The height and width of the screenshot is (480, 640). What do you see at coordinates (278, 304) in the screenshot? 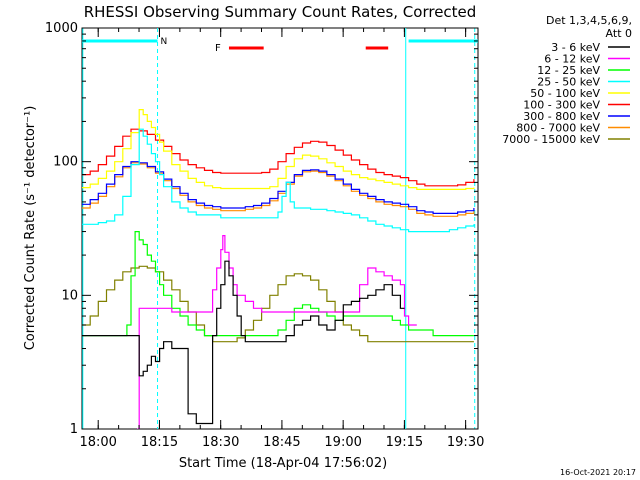
I see `series-line-7000-15000-keV` at bounding box center [278, 304].